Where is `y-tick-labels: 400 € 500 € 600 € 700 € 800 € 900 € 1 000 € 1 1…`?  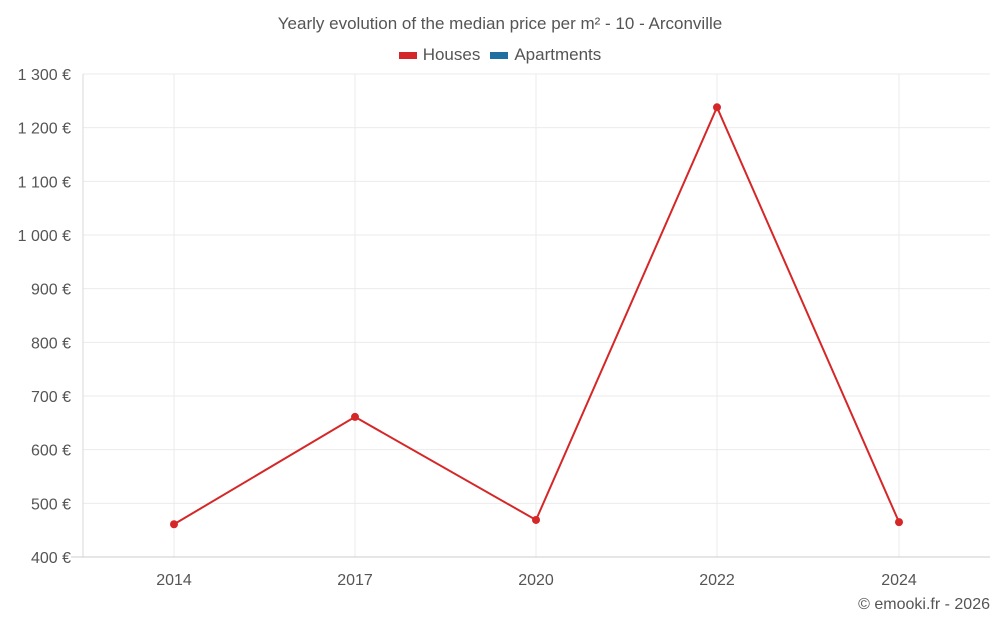
y-tick-labels: 400 € 500 € 600 € 700 € 800 € 900 € 1 000 € 1 1… is located at coordinates (44, 317).